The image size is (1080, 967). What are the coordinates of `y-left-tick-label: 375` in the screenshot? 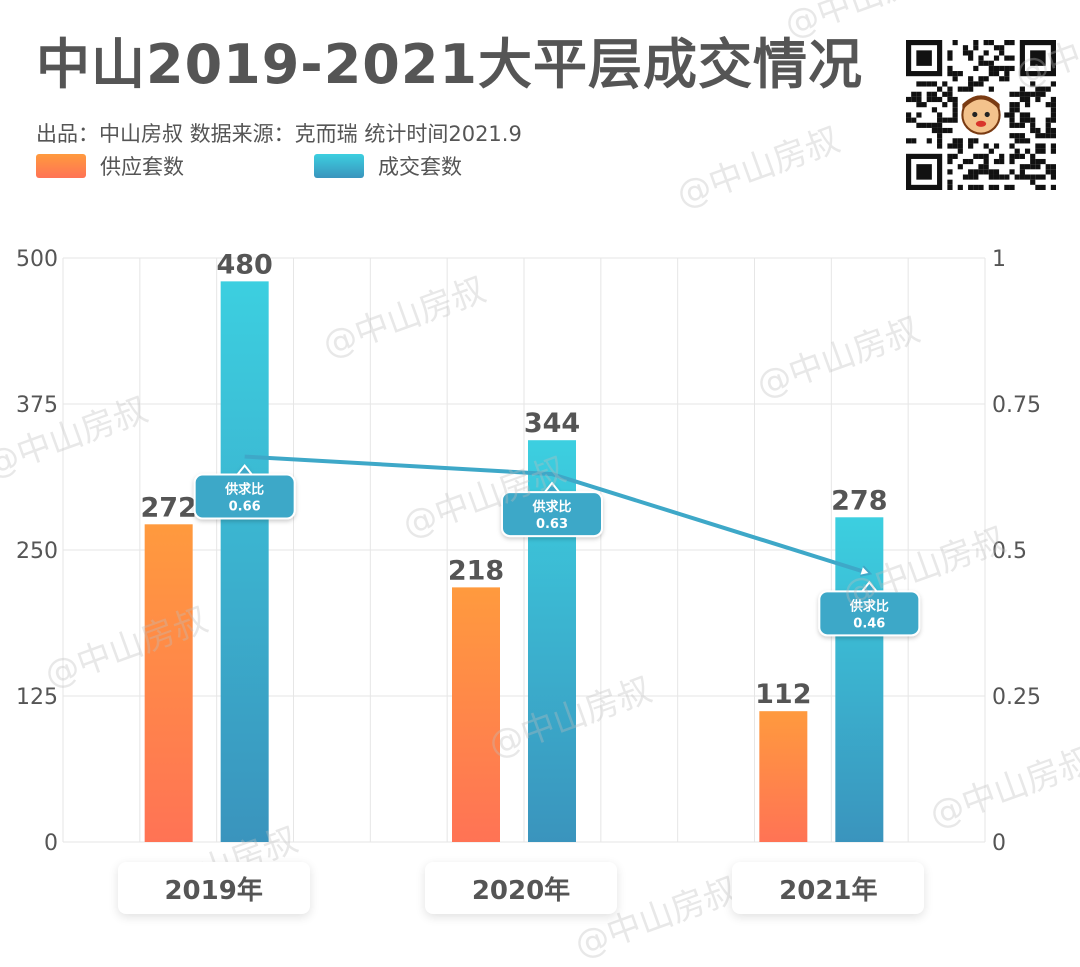 It's located at (37, 405).